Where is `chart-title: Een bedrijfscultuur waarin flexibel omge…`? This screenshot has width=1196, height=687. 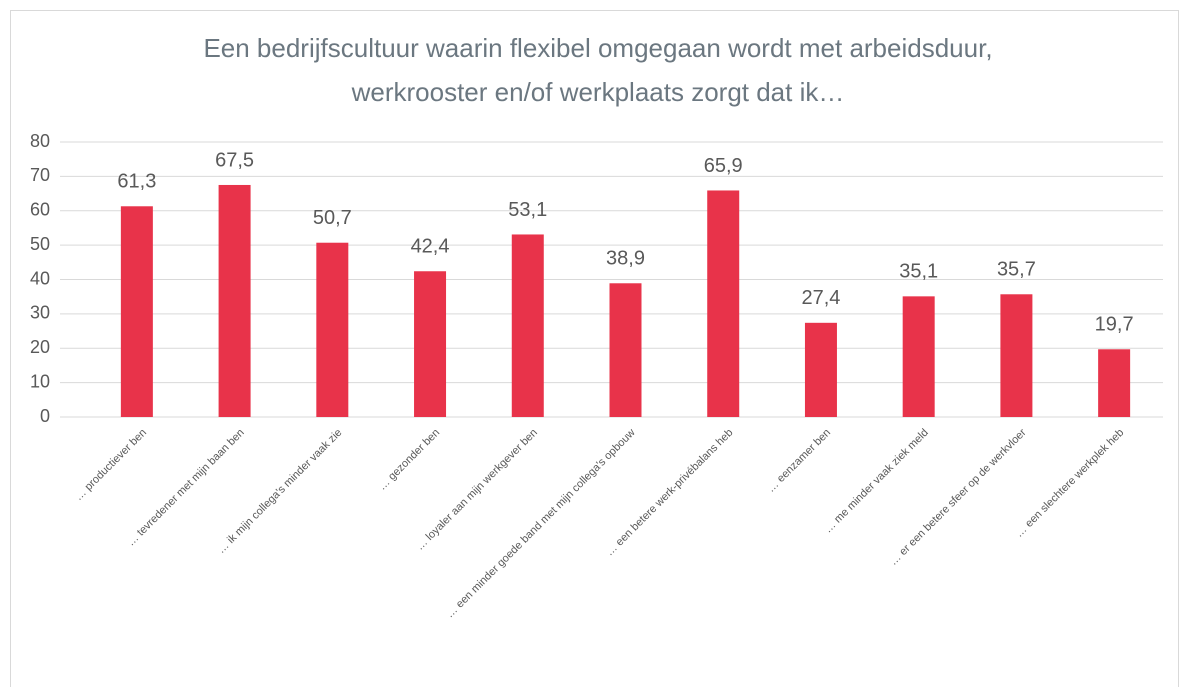 chart-title: Een bedrijfscultuur waarin flexibel omge… is located at coordinates (597, 48).